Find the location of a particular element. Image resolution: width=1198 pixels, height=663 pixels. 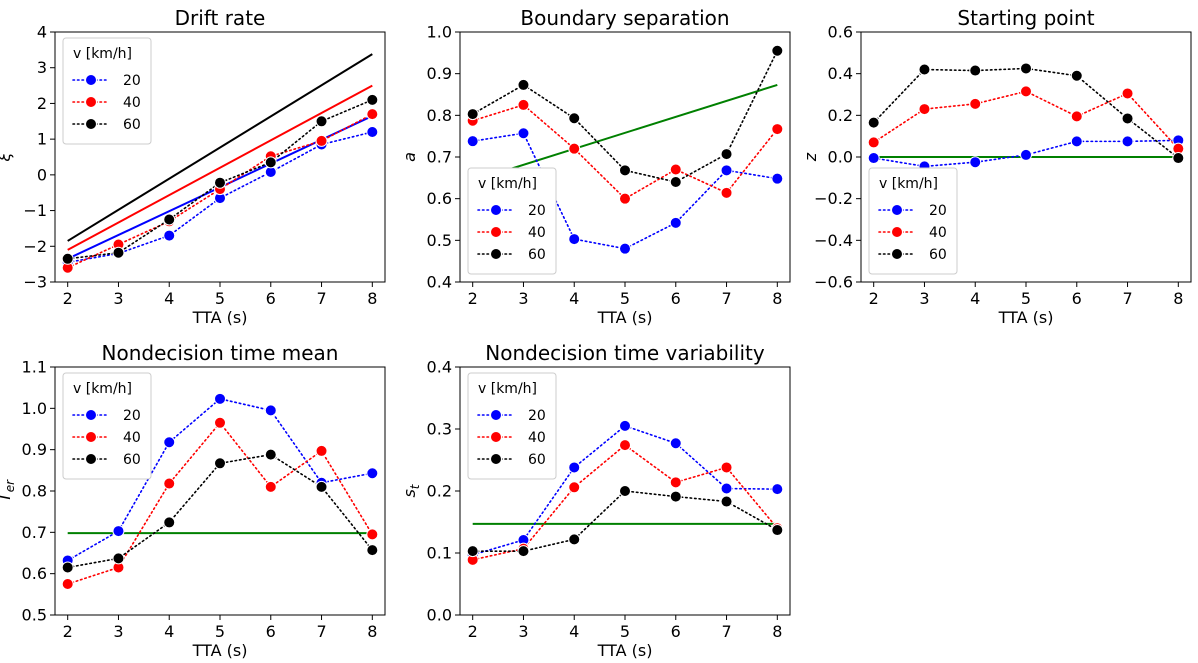

panel-title: Nondecision time mean is located at coordinates (220, 353).